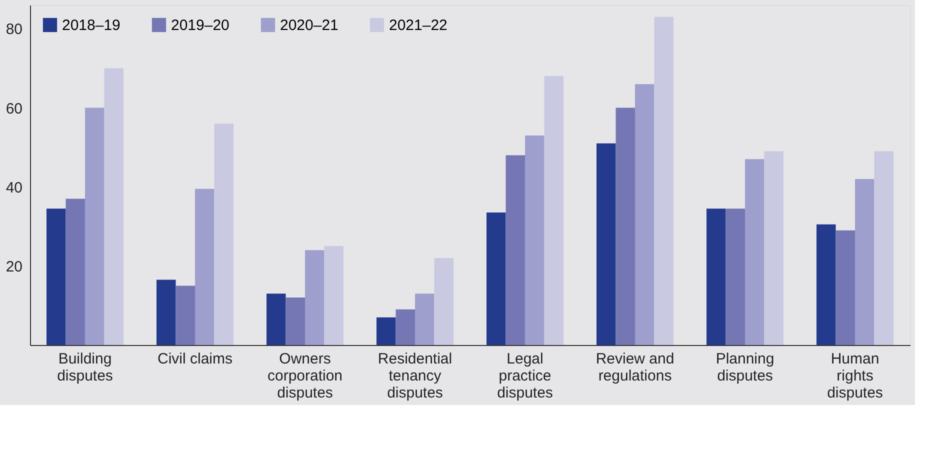 The height and width of the screenshot is (473, 938). Describe the element at coordinates (309, 25) in the screenshot. I see `legend-label: 2020–21` at that location.